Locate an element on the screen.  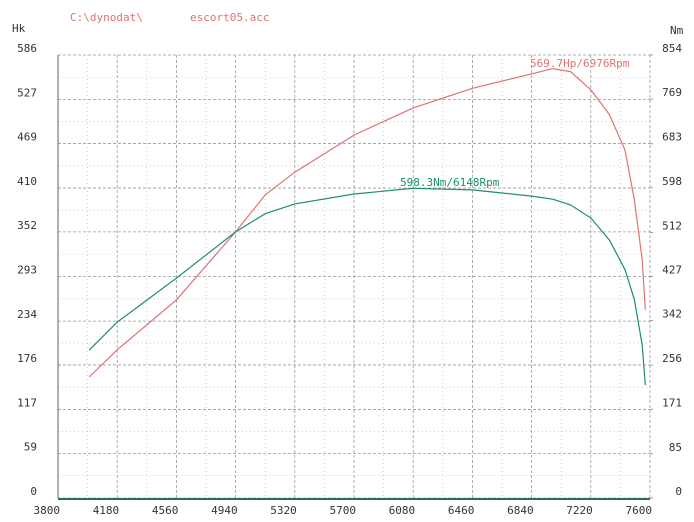
peak-annotation: 598.3Nm/6148Rpm is located at coordinates (450, 182).